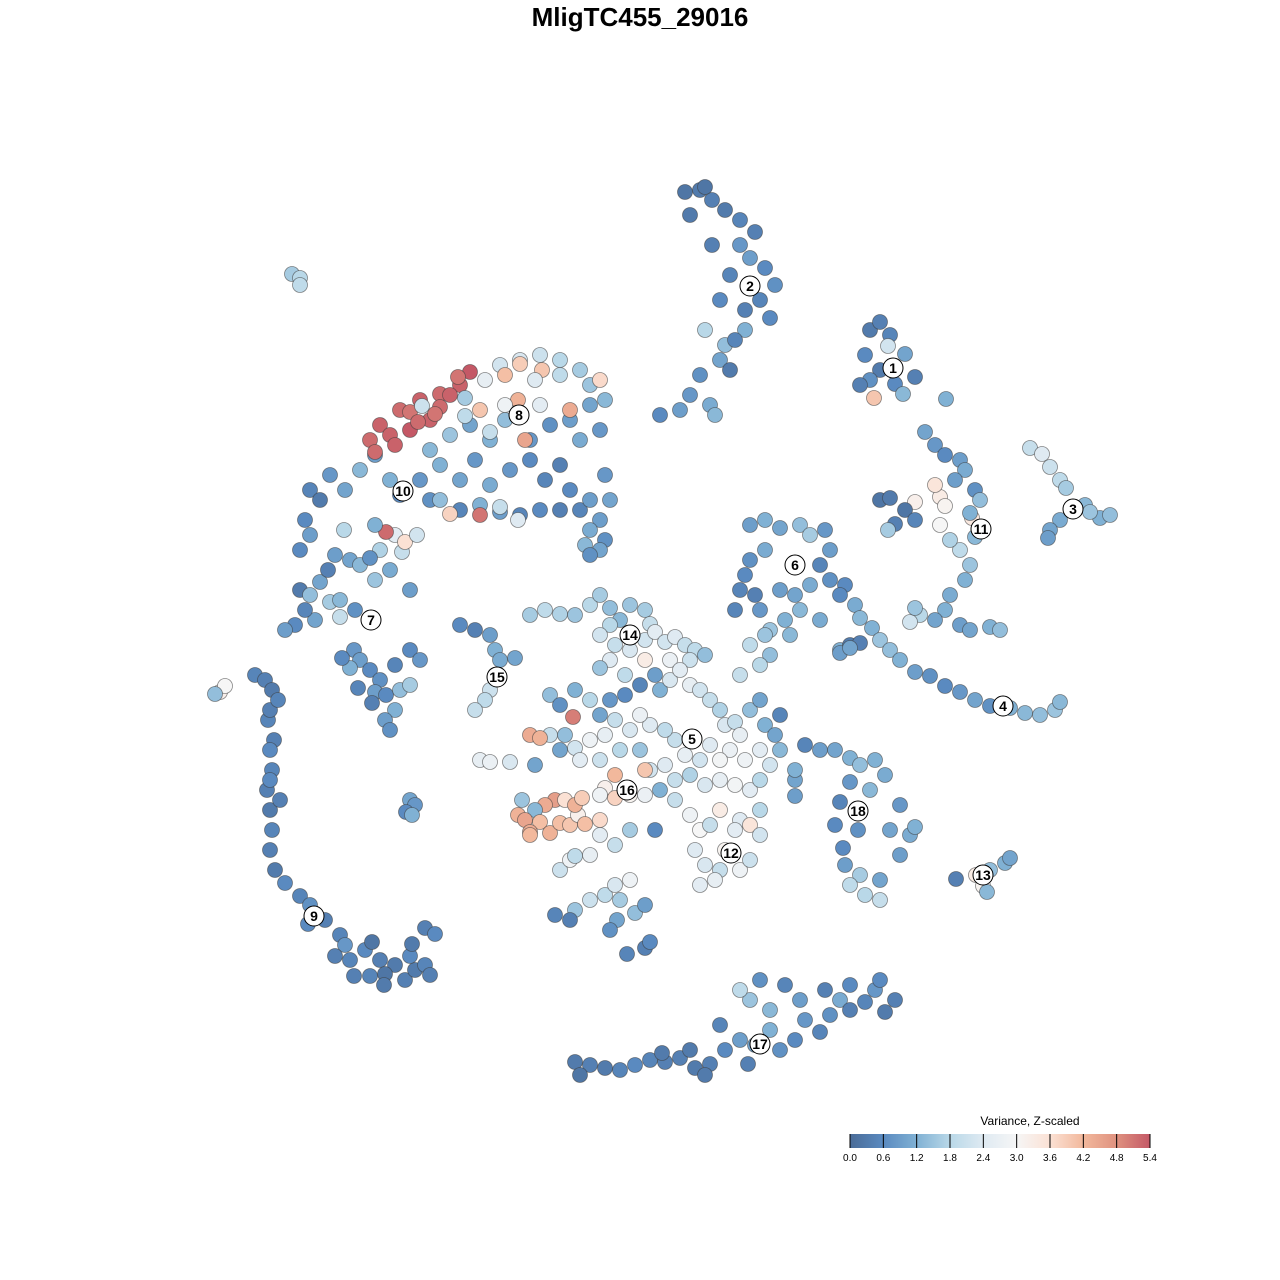 This screenshot has width=1280, height=1280. What do you see at coordinates (1000, 1141) in the screenshot?
I see `color-legend` at bounding box center [1000, 1141].